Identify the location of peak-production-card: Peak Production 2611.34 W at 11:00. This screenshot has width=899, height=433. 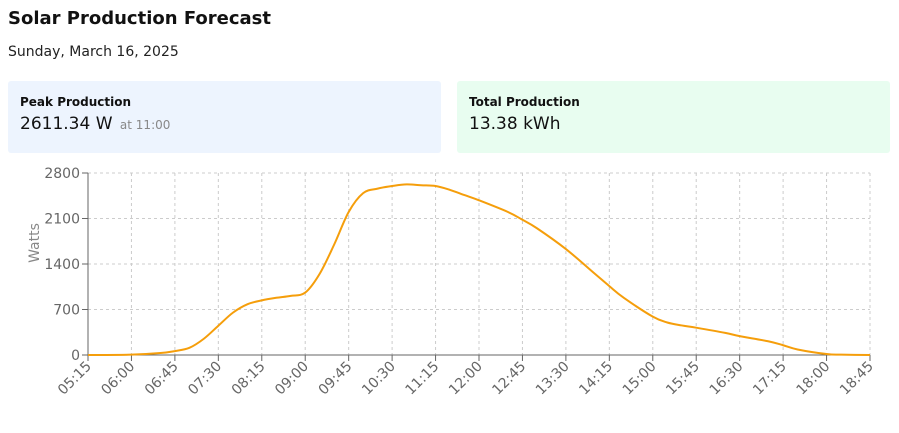
(224, 117).